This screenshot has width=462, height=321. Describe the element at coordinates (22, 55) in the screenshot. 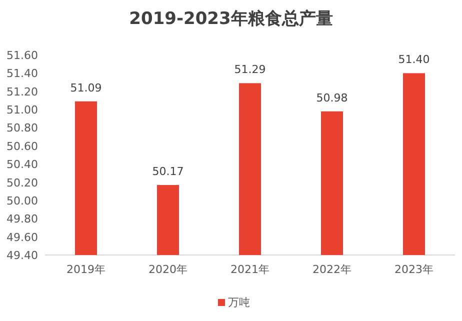

I see `y-tick-label: 51.60` at that location.